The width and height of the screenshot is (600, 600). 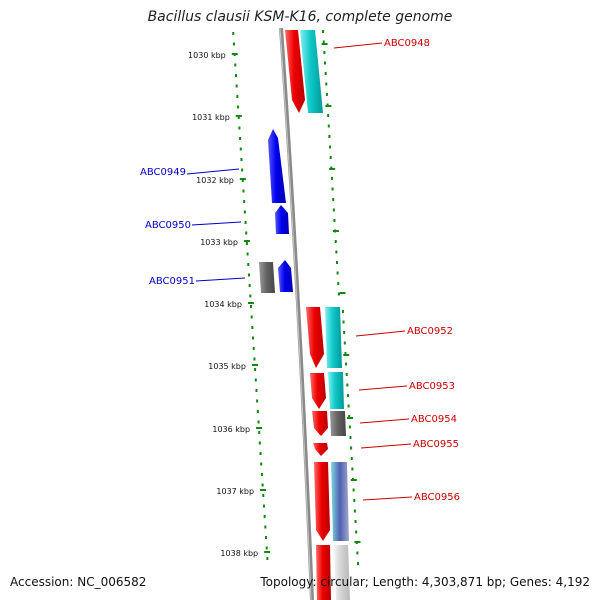 I want to click on feature-abc0956, so click(x=332, y=531).